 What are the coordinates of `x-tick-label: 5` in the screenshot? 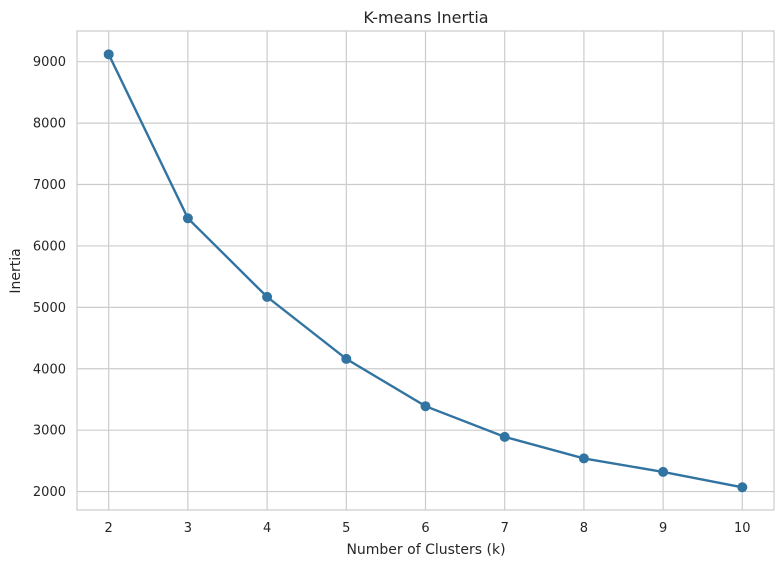 It's located at (346, 528).